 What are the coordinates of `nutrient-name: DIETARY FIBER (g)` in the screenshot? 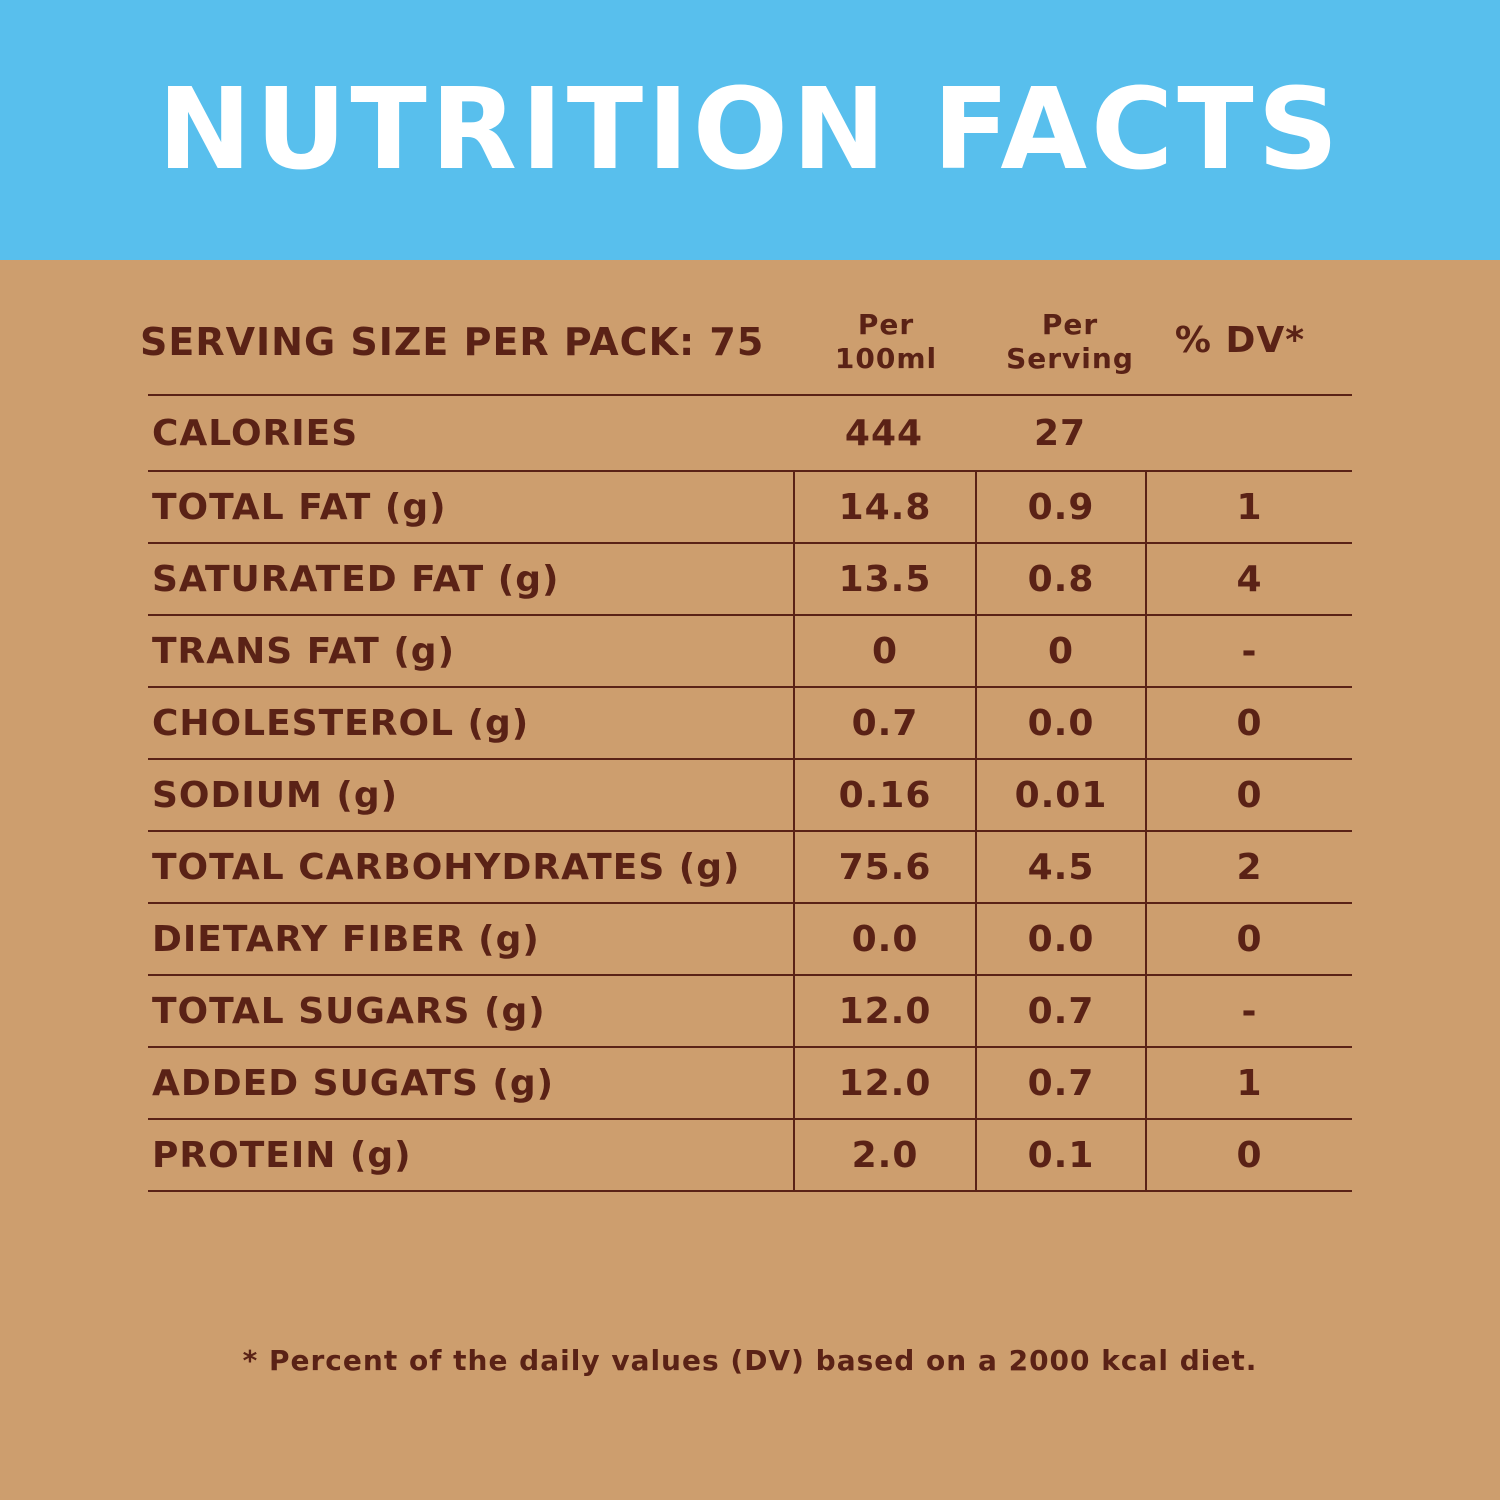 It's located at (346, 939).